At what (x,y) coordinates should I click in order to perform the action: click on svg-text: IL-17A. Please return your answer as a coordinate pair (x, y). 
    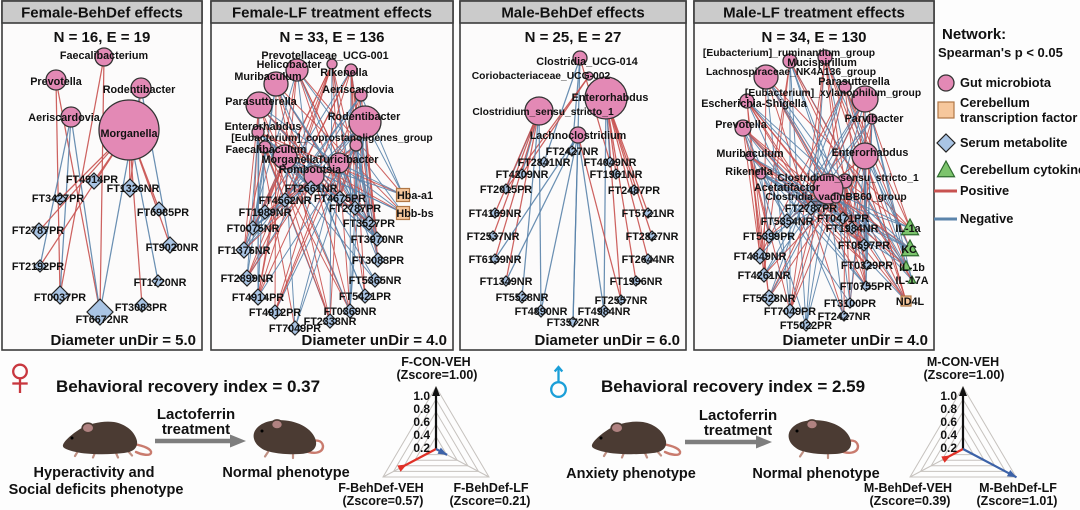
    Looking at the image, I should click on (912, 281).